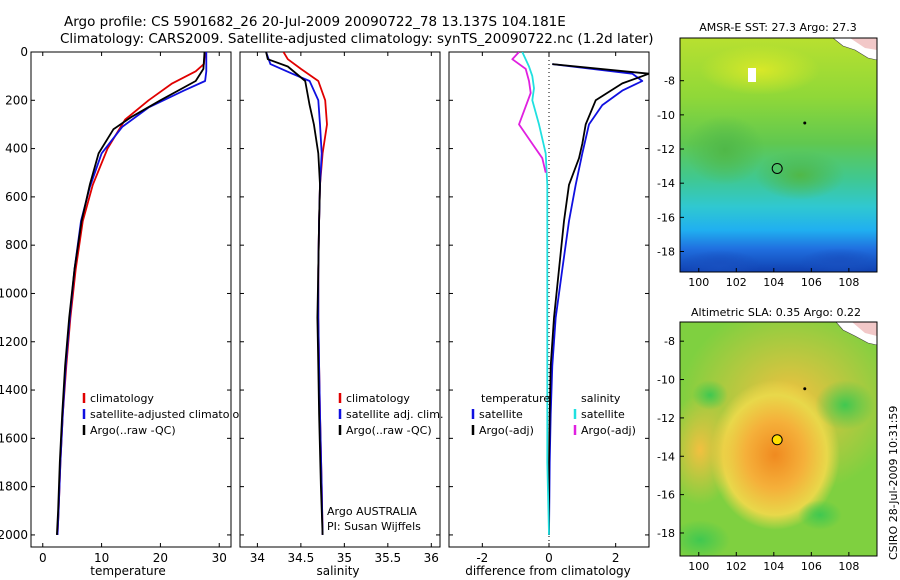 This screenshot has height=580, width=900. Describe the element at coordinates (387, 558) in the screenshot. I see `salinity-xtick-label: 35.5` at that location.